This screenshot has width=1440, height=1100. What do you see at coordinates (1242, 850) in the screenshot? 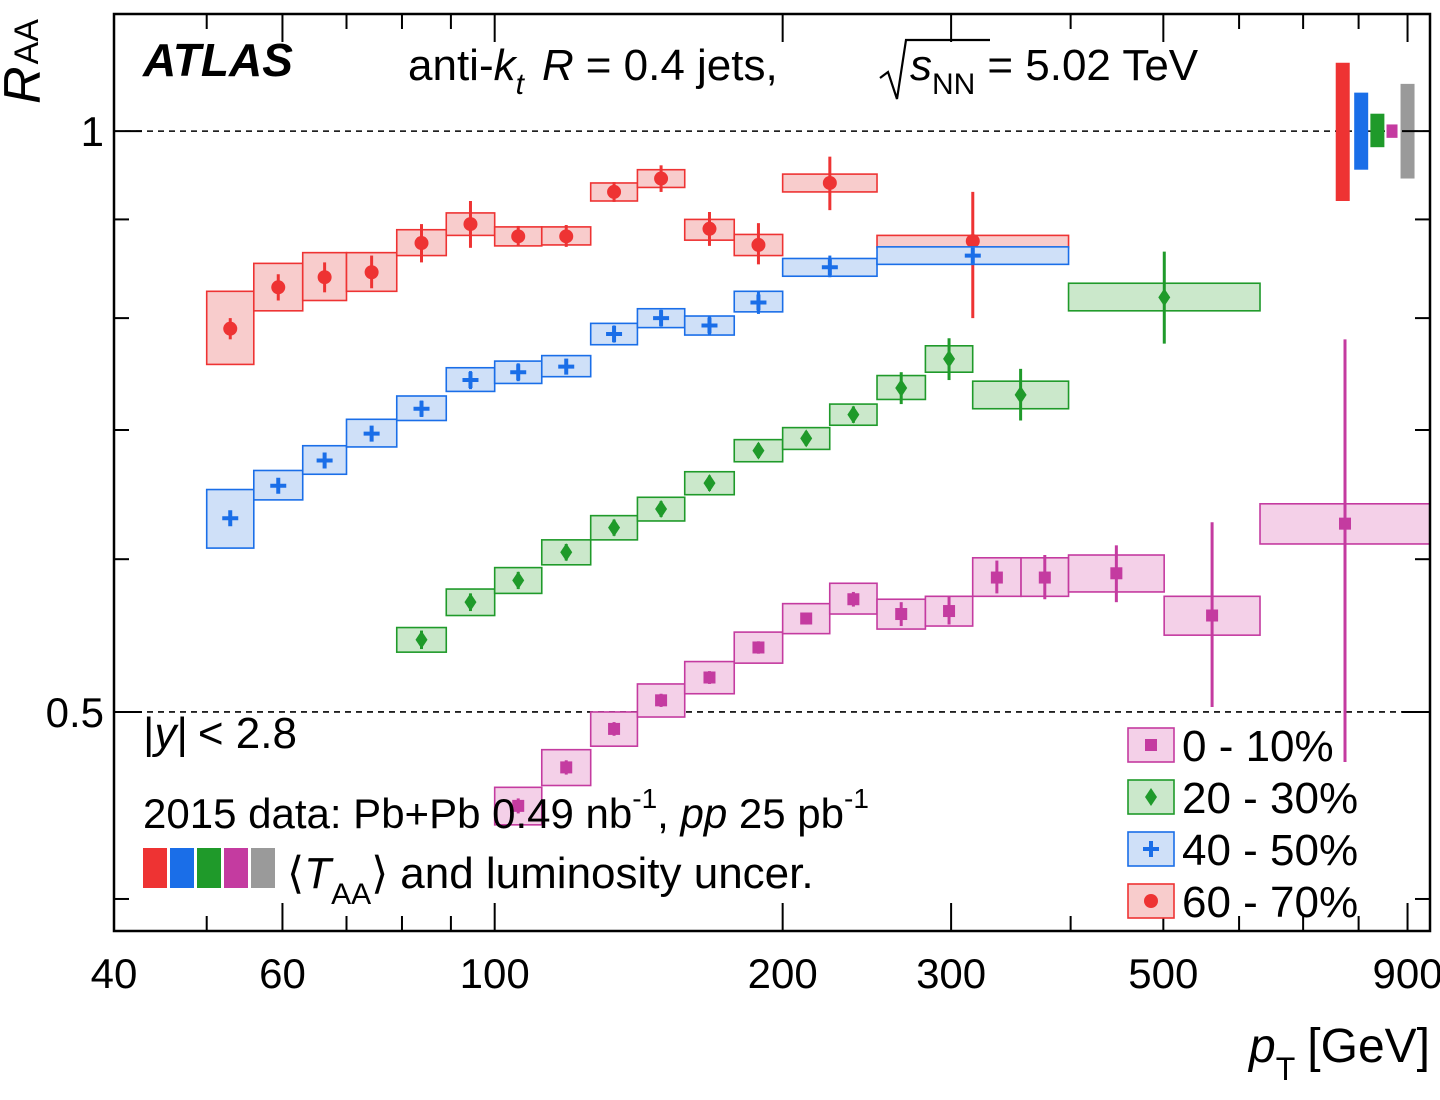
I see `legend-entry: 40 - 50%` at bounding box center [1242, 850].